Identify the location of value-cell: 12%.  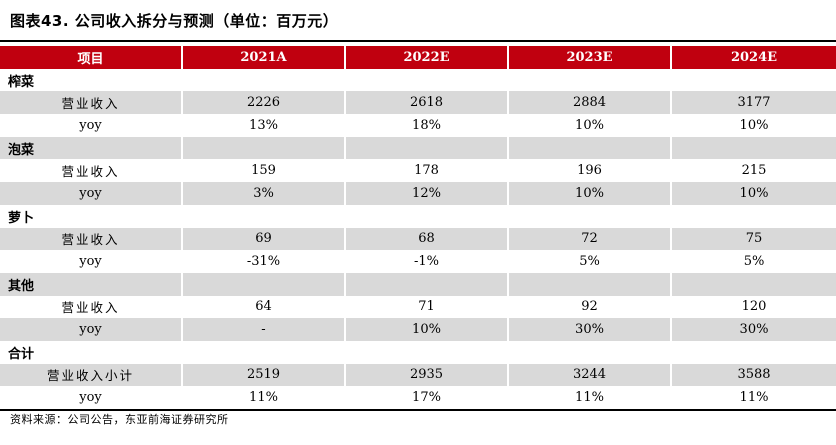
(427, 193).